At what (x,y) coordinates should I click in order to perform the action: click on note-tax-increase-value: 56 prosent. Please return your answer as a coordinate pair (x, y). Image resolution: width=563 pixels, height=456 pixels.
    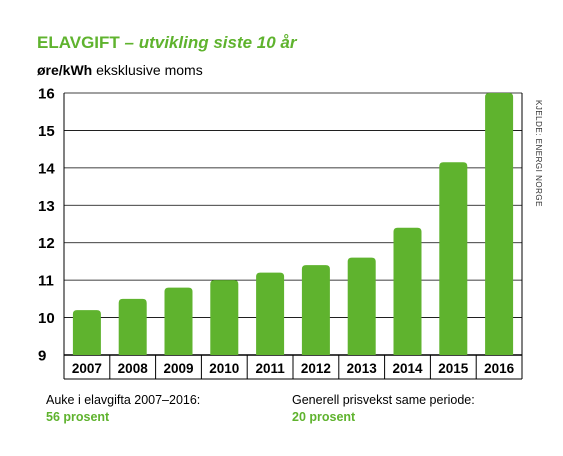
    Looking at the image, I should click on (78, 417).